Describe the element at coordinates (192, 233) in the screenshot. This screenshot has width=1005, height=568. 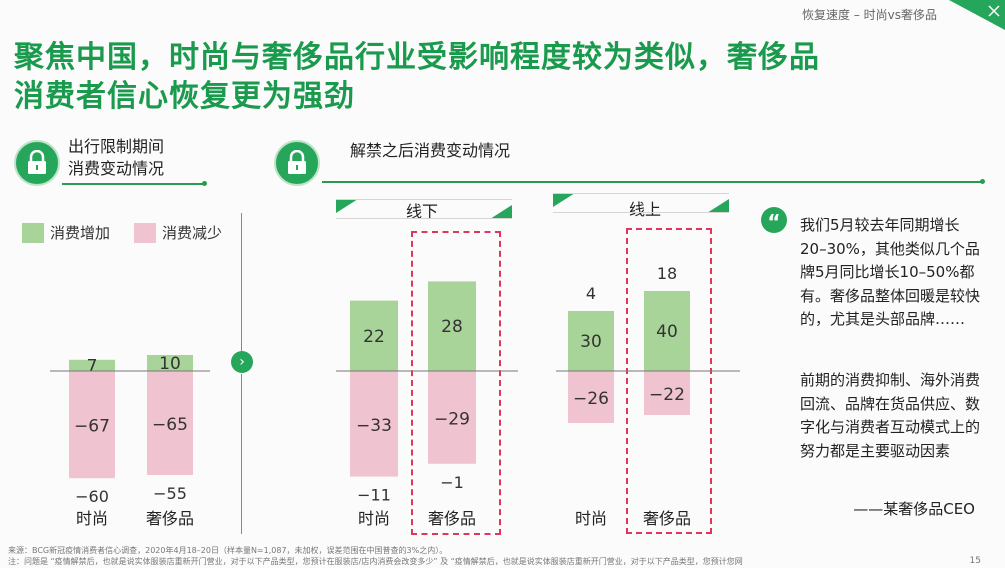
I see `legend-label-decrease: 消费减少` at that location.